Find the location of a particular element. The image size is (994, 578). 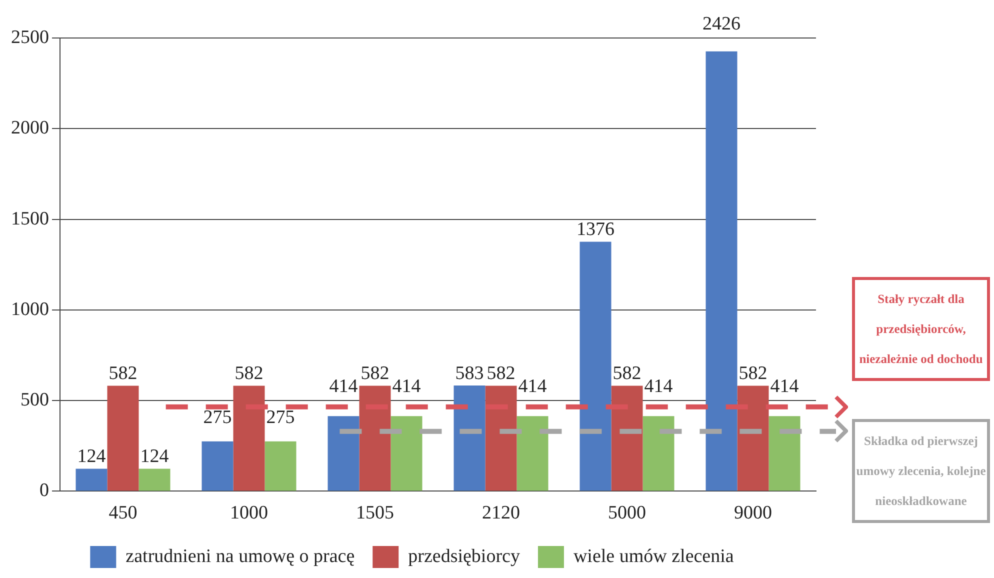

data-label: 1376 is located at coordinates (595, 229).